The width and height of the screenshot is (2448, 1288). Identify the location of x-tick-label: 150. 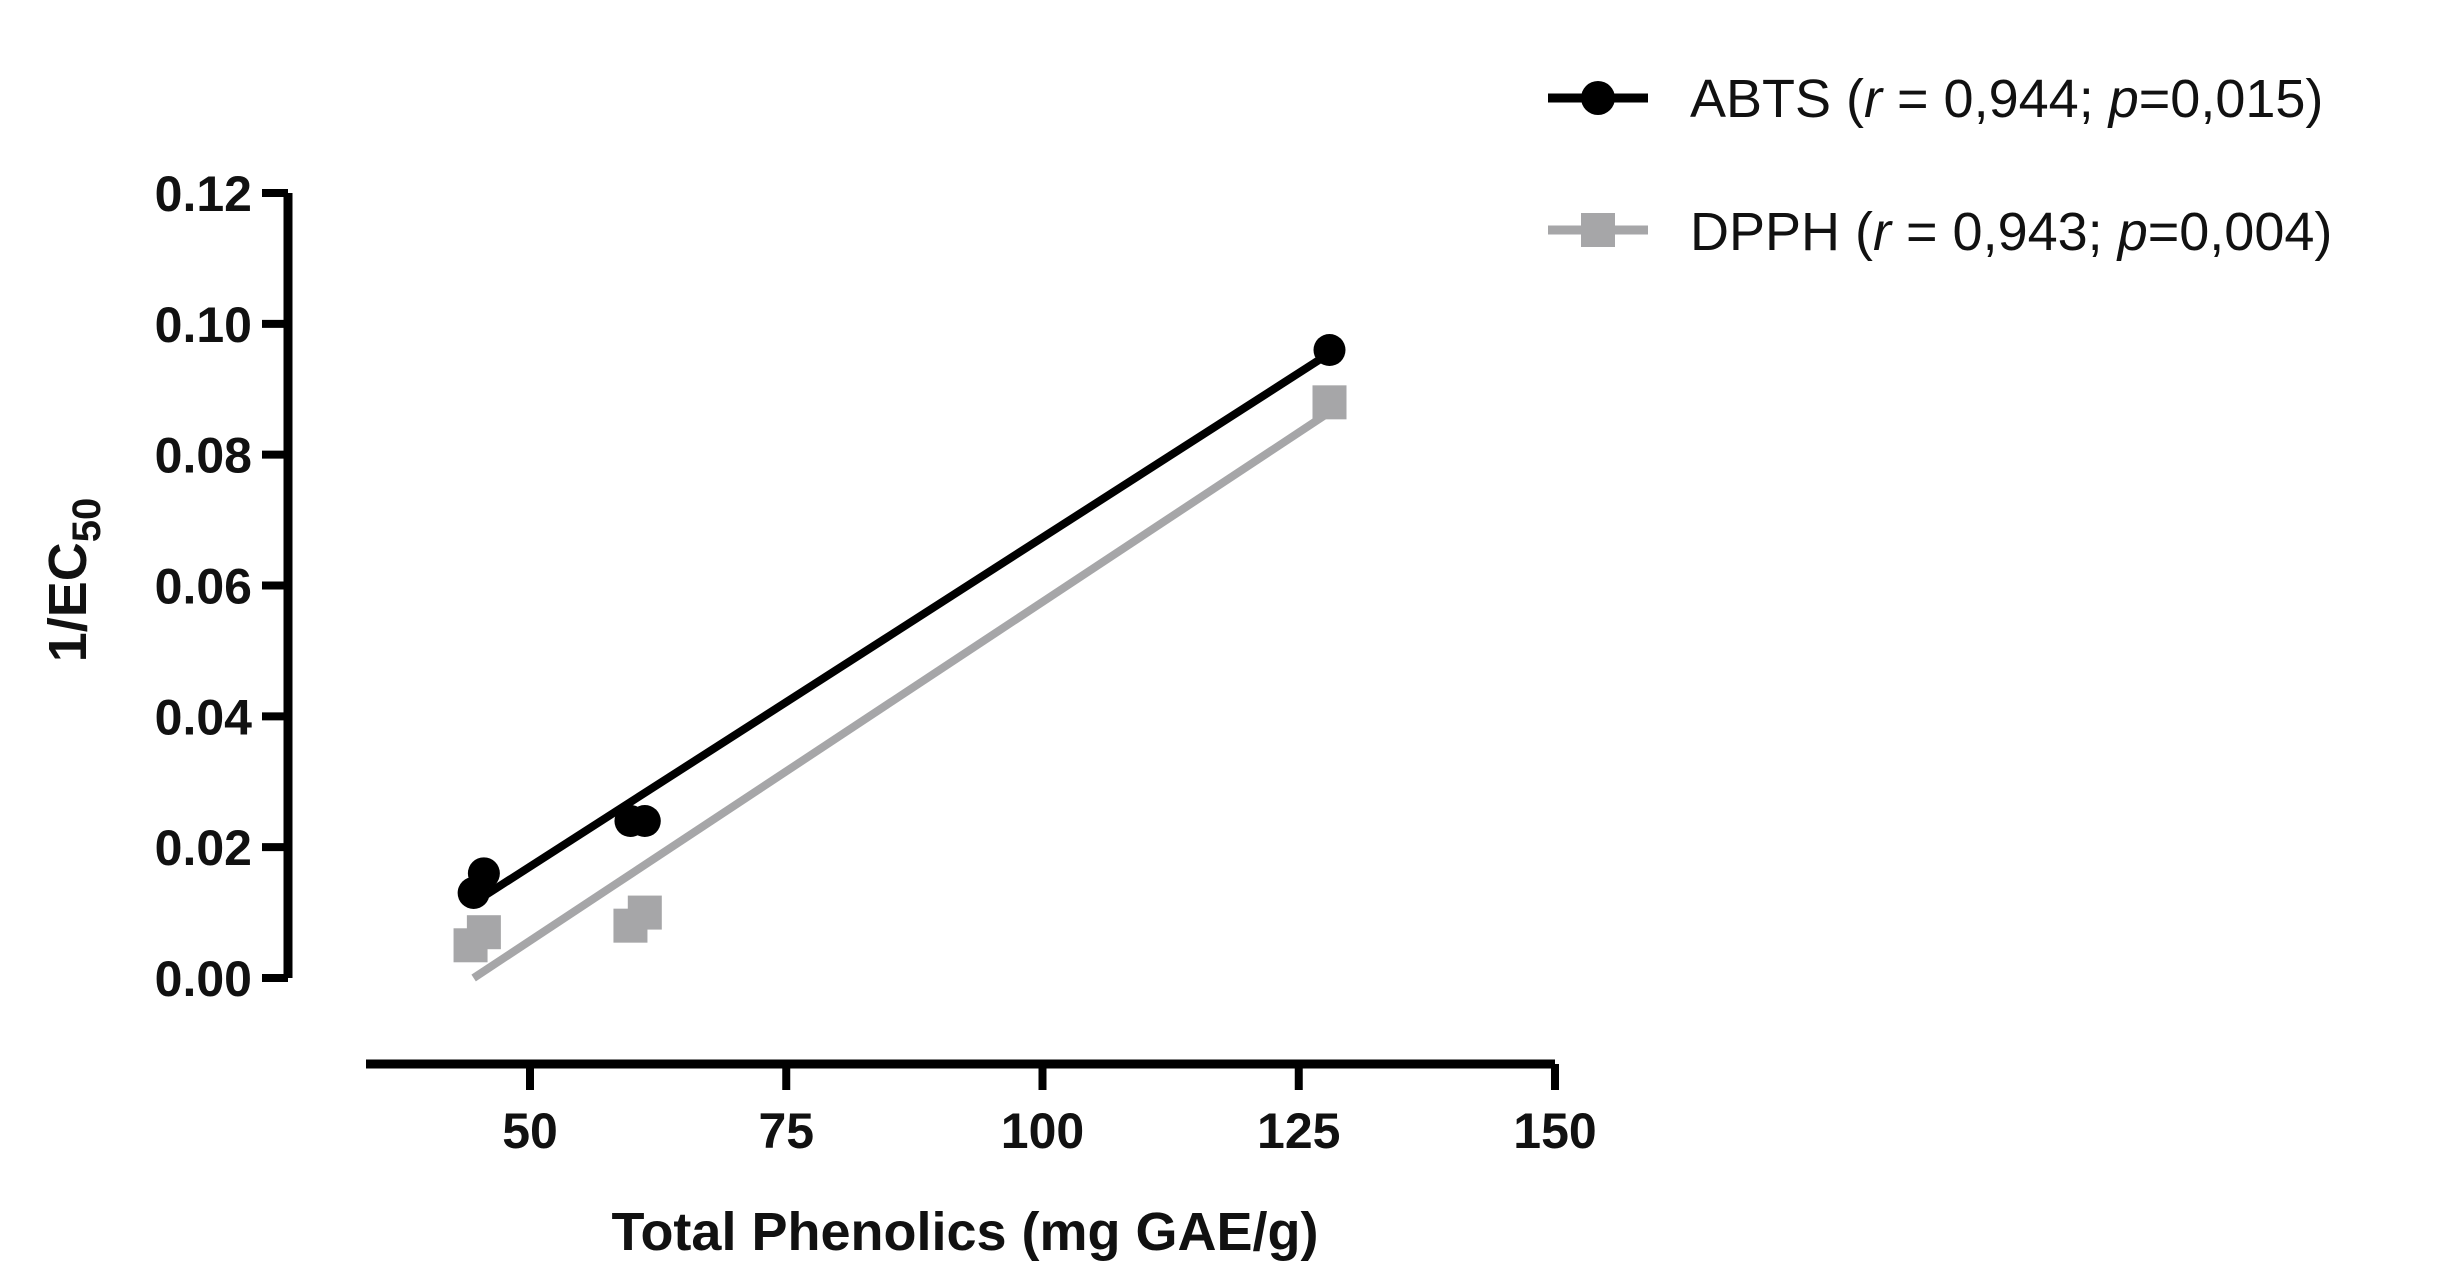
(1554, 1131).